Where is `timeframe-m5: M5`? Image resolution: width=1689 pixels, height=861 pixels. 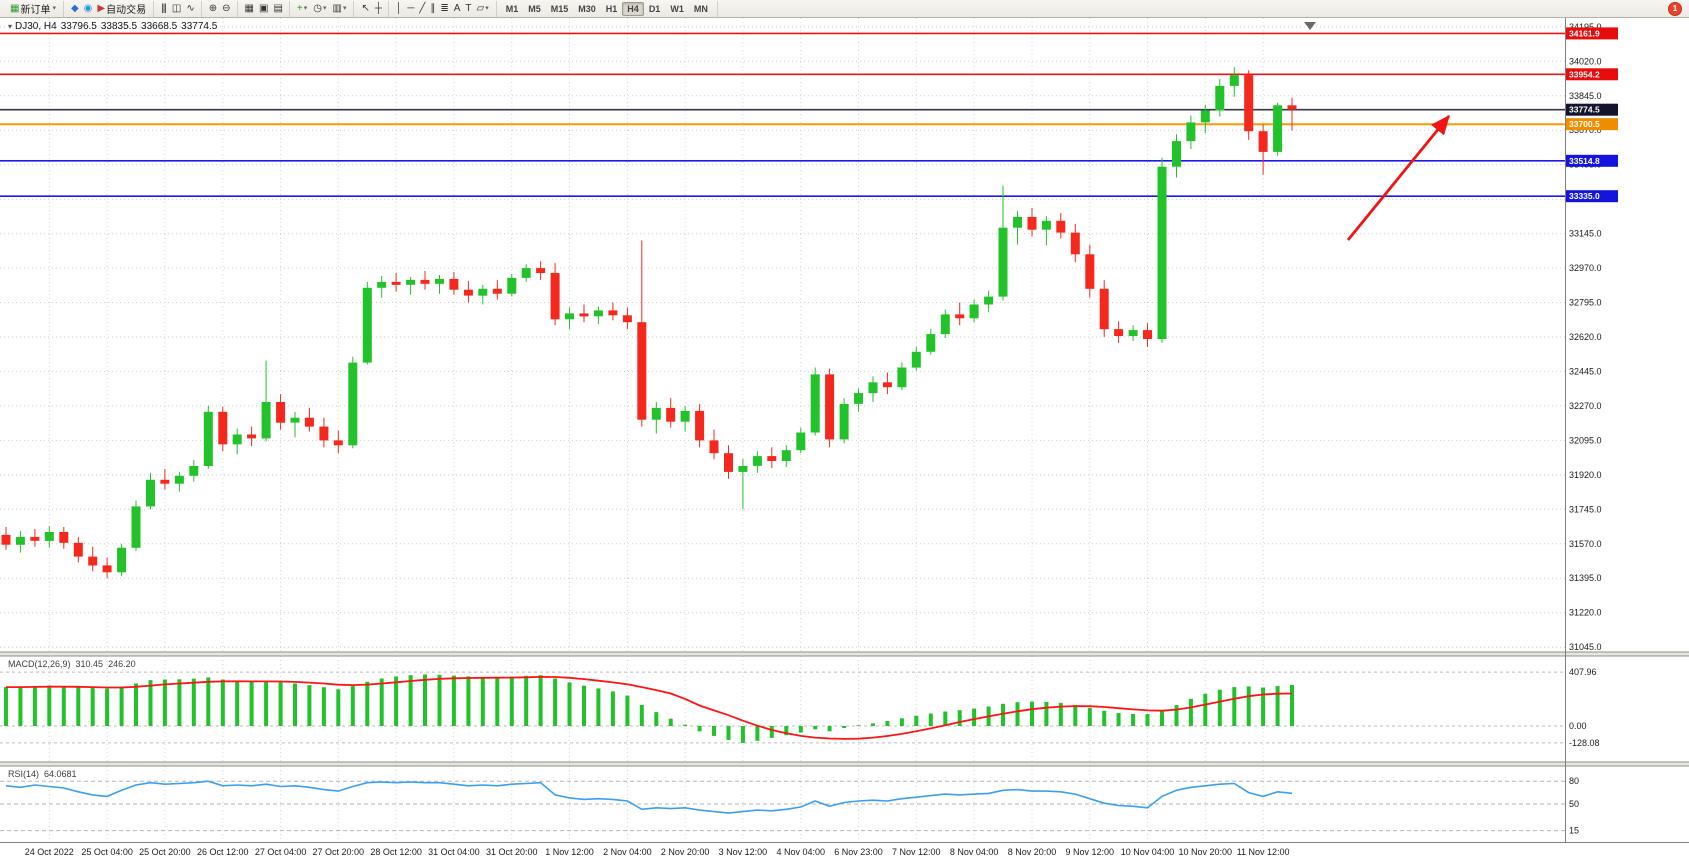
timeframe-m5: M5 is located at coordinates (534, 9).